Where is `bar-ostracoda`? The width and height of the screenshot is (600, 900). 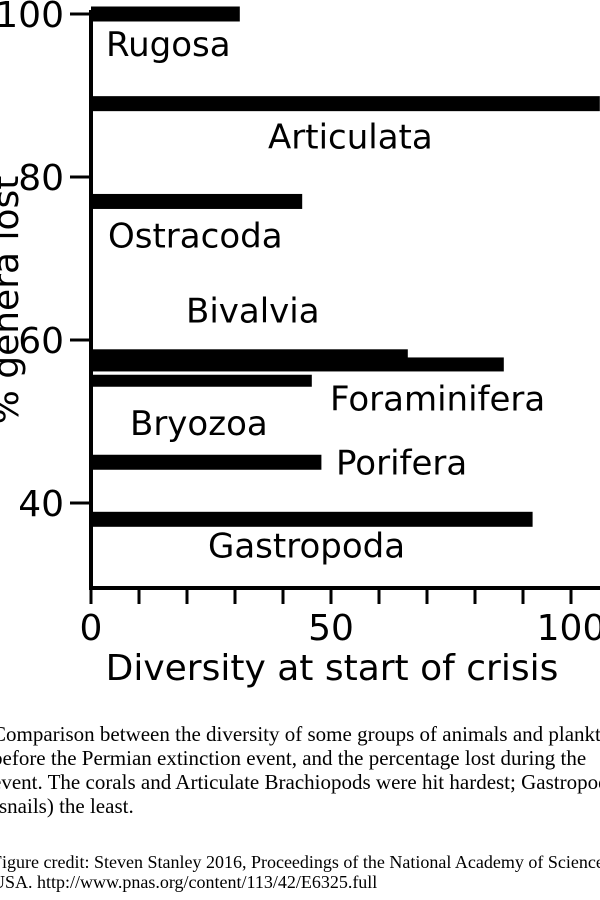 bar-ostracoda is located at coordinates (197, 201).